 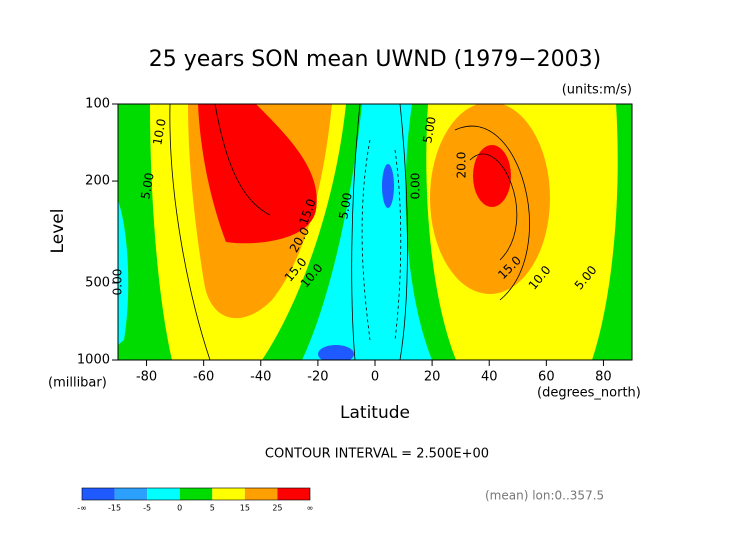 I want to click on units-label: (units:m/s), so click(x=597, y=90).